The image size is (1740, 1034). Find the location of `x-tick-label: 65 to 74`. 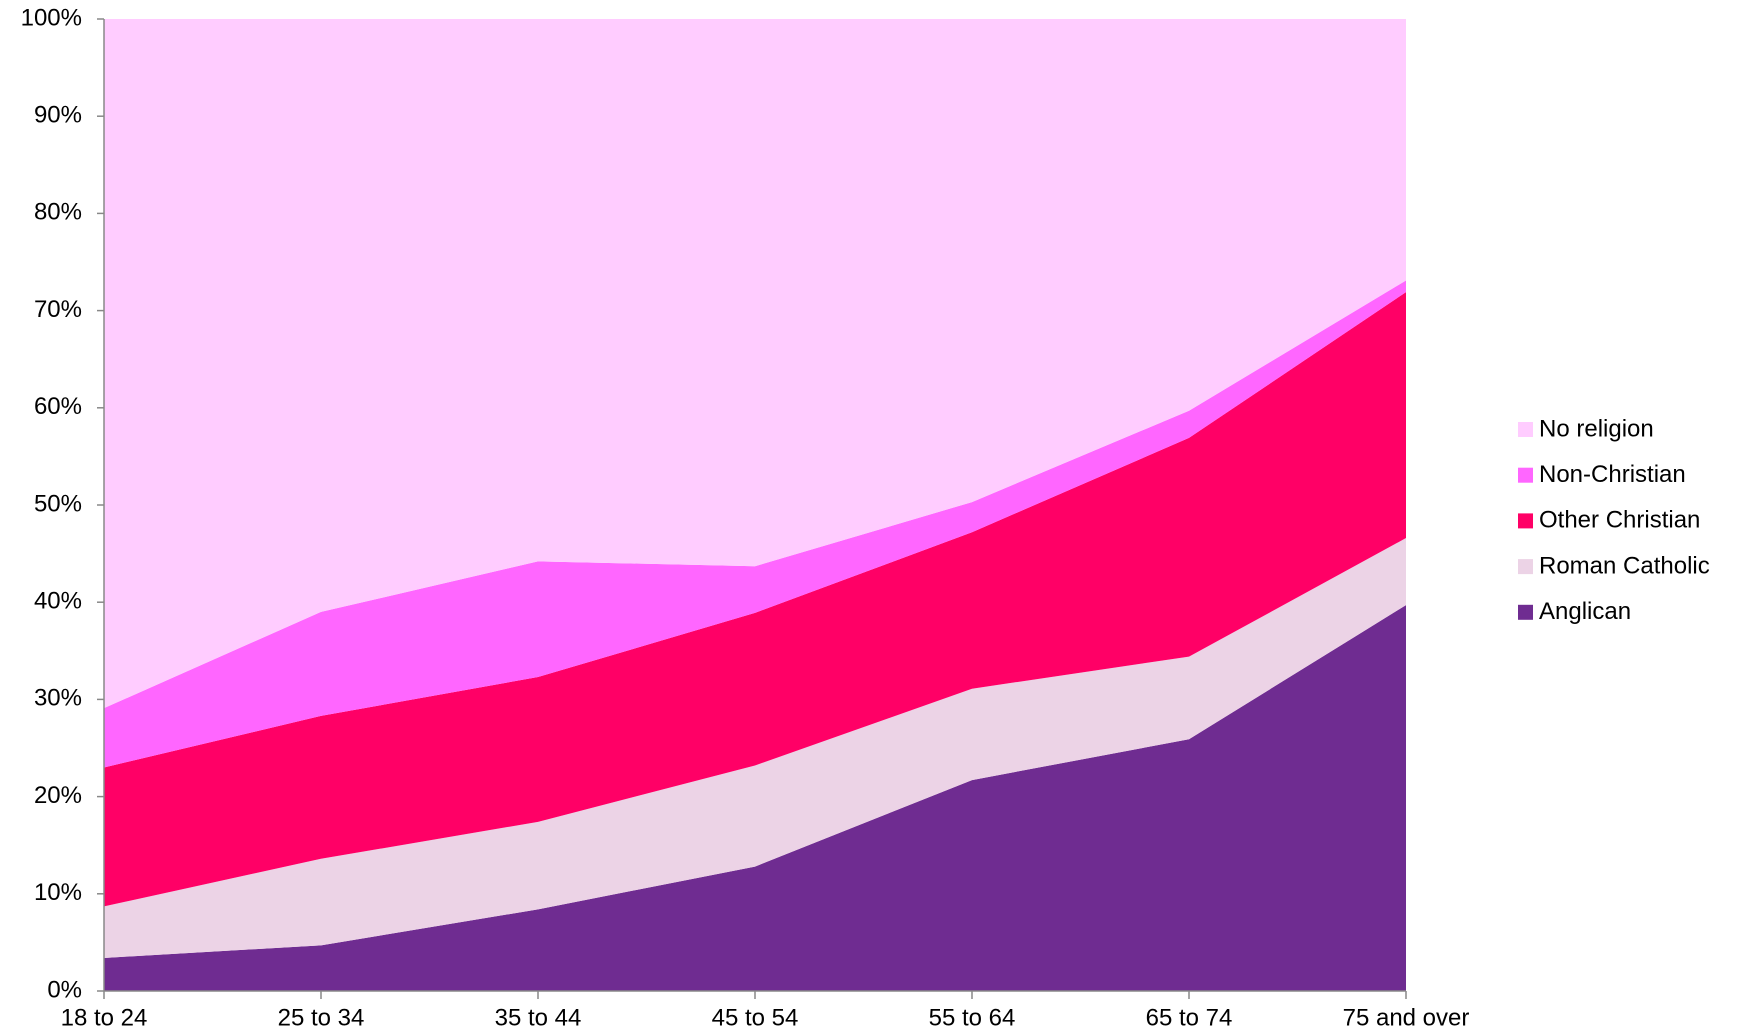

x-tick-label: 65 to 74 is located at coordinates (1189, 1017).